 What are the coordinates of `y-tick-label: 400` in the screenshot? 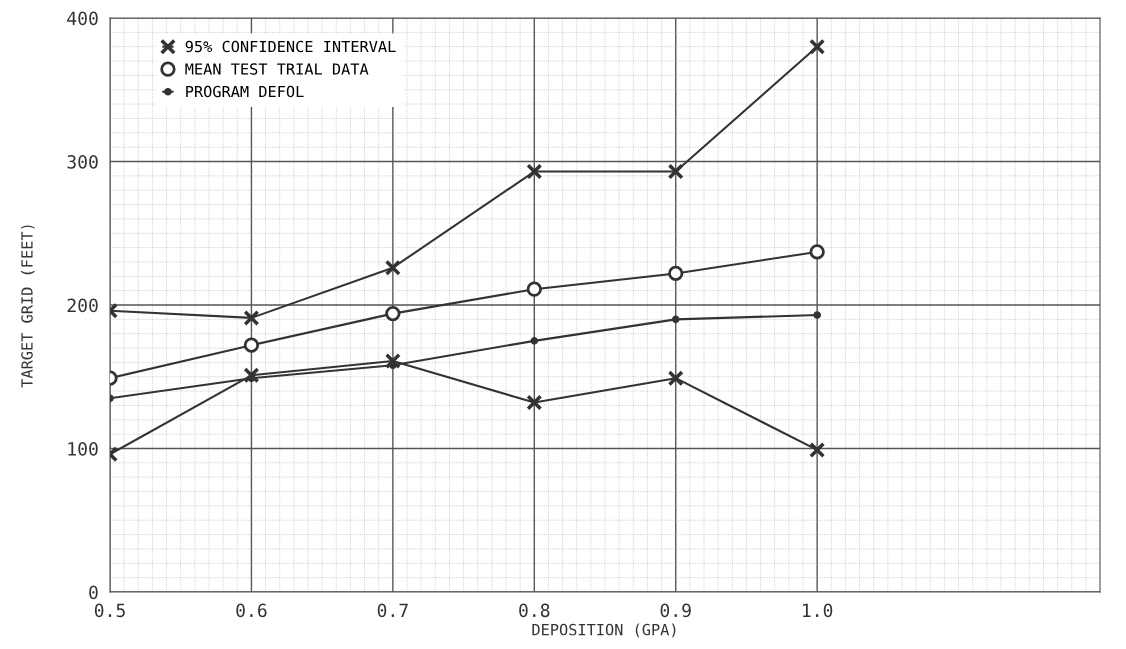 It's located at (82, 18).